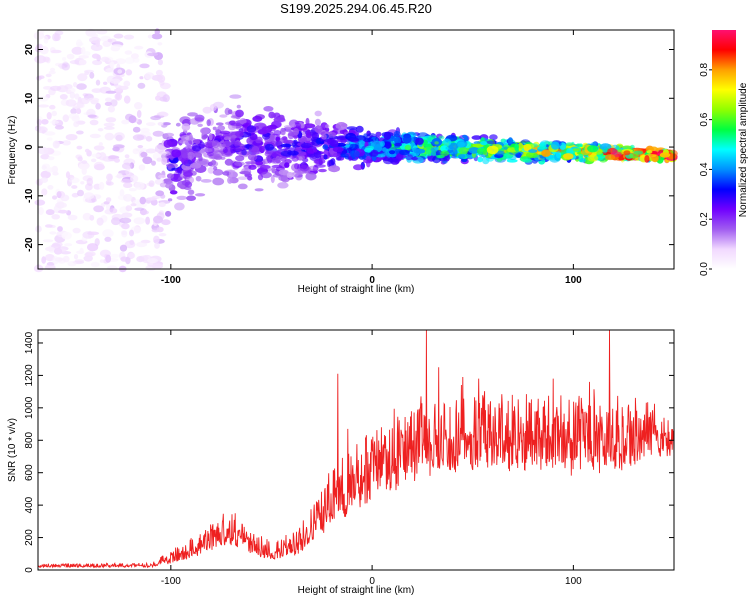 The image size is (750, 600). What do you see at coordinates (704, 119) in the screenshot?
I see `colorbar-tick-label: 0.6` at bounding box center [704, 119].